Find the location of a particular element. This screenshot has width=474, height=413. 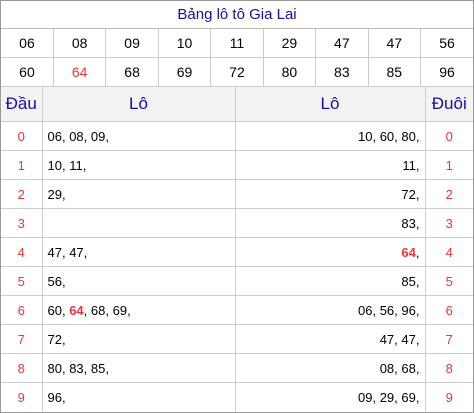

lo-right-cell: 09, 29, 69, is located at coordinates (330, 396).